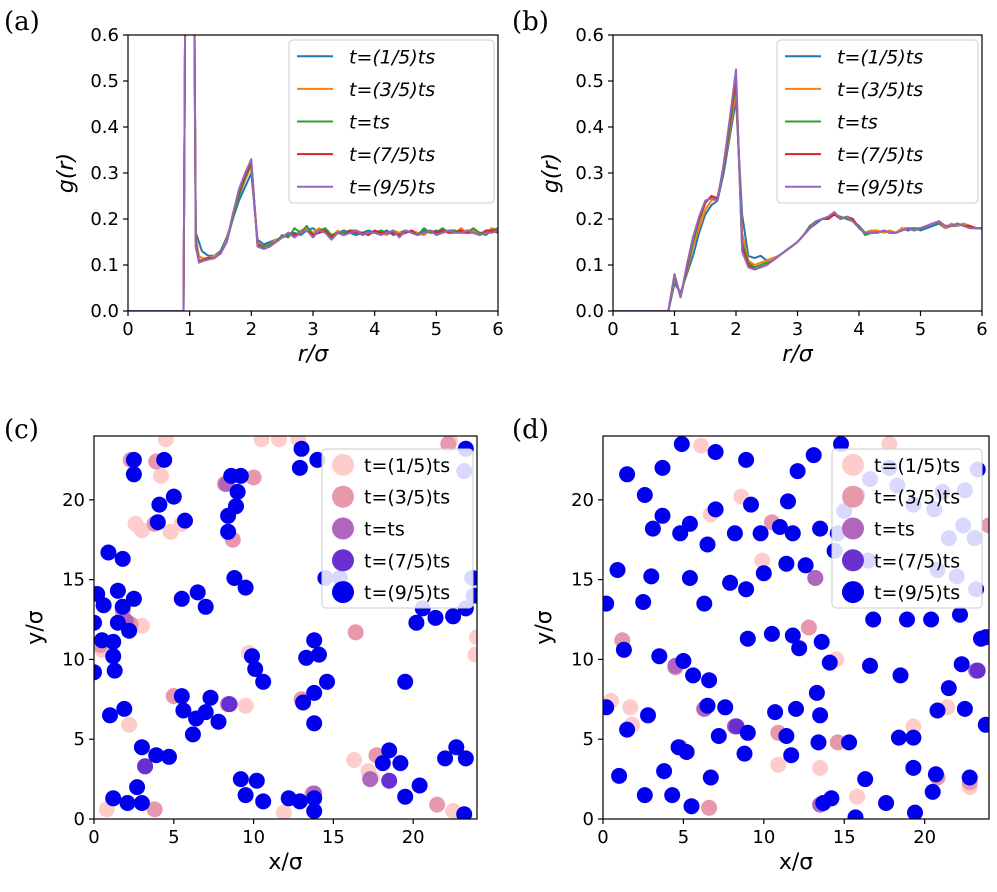  Describe the element at coordinates (189, 329) in the screenshot. I see `x-tick-label: 1` at that location.